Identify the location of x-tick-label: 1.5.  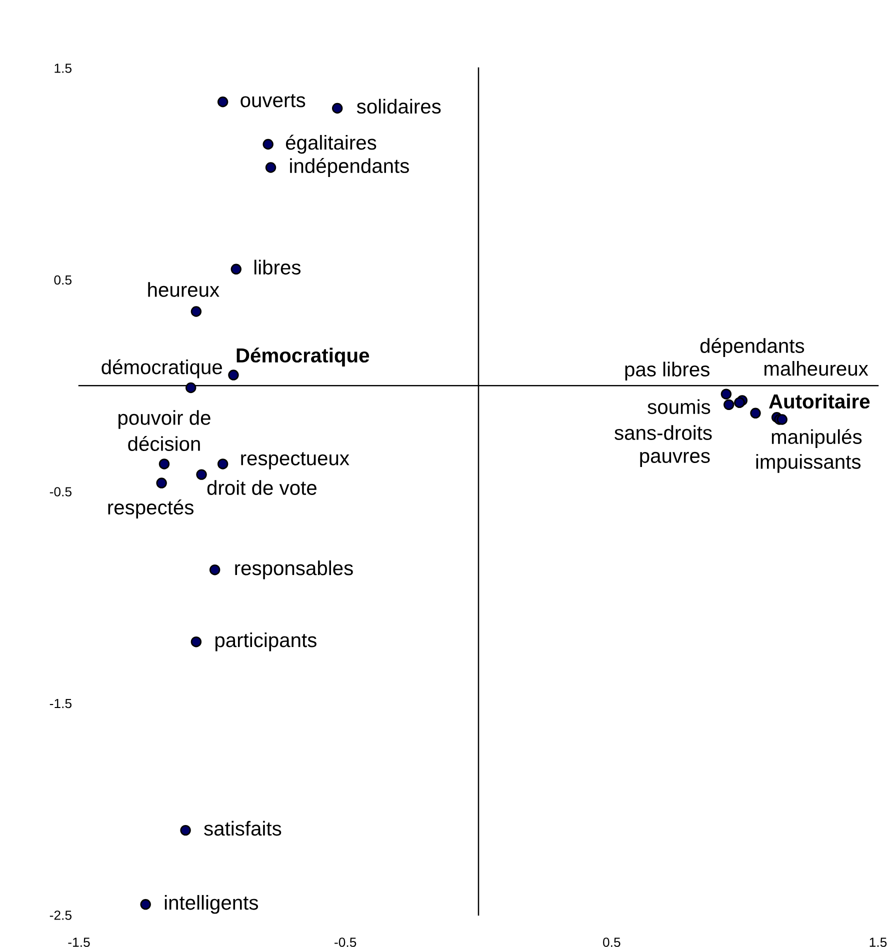
(878, 942).